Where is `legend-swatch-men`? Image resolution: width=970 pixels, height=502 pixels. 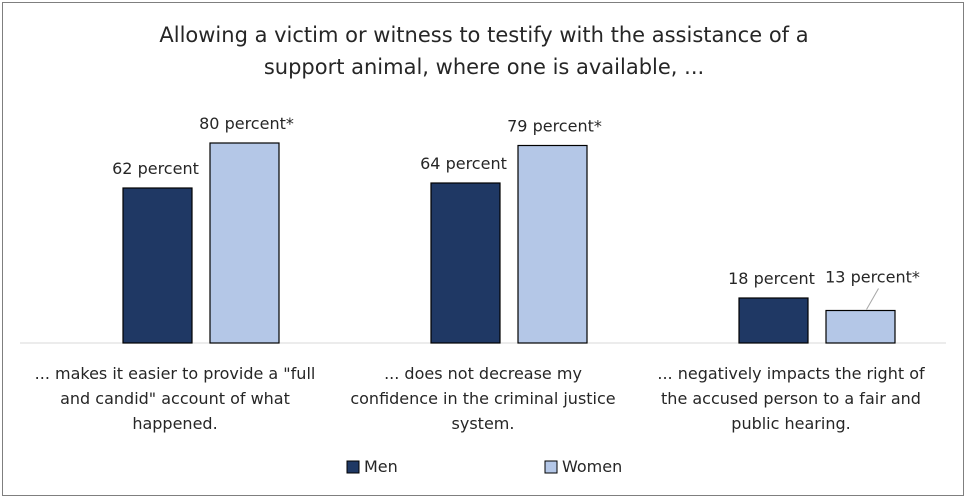
legend-swatch-men is located at coordinates (353, 467).